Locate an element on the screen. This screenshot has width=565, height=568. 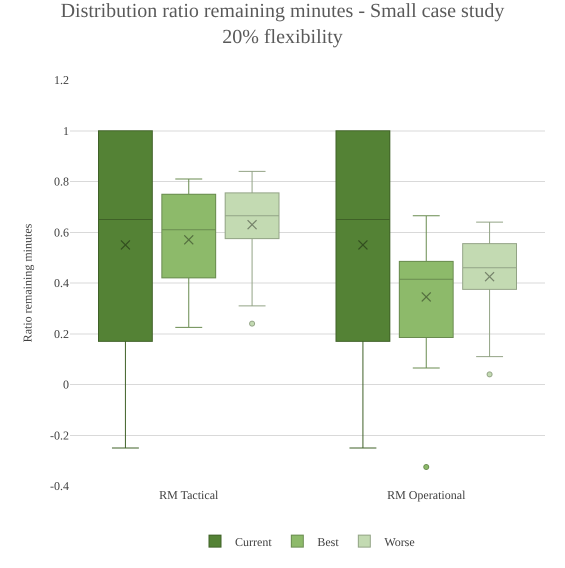
legend-label: Current is located at coordinates (253, 541).